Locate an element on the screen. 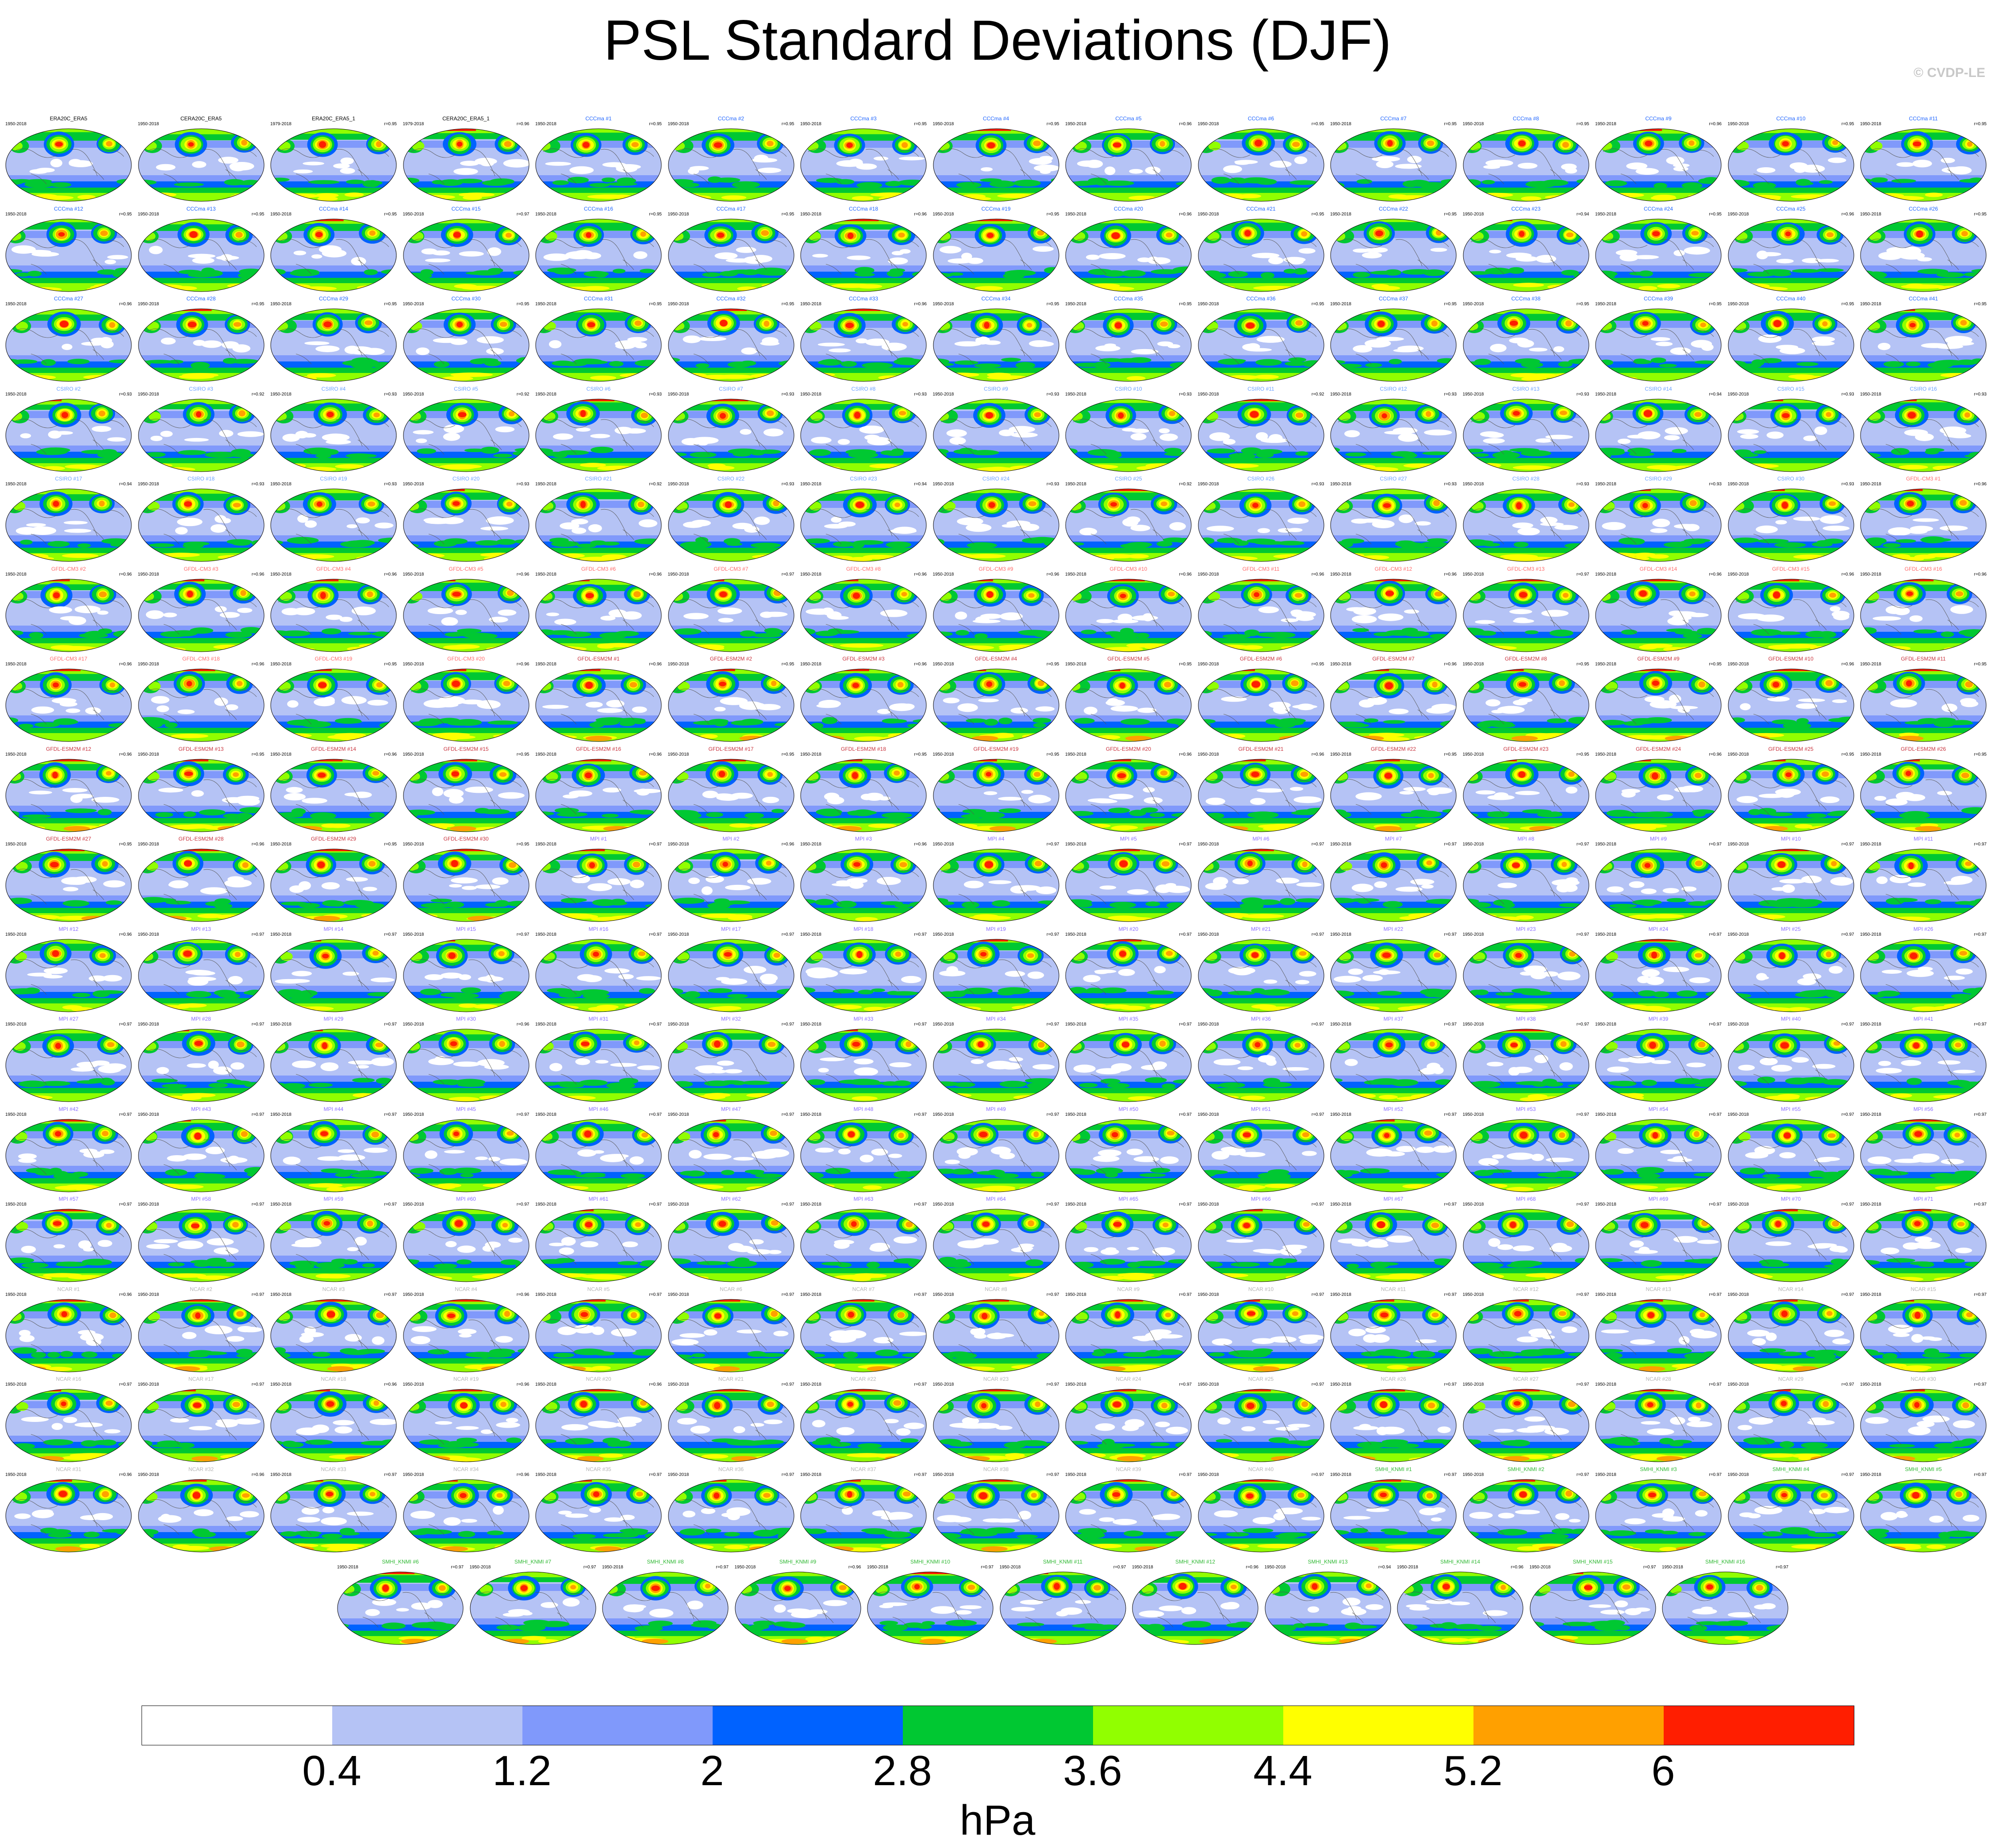 The image size is (1995, 1848). map-panel: CCCma #9 1950-2018 r=0.96 is located at coordinates (1658, 159).